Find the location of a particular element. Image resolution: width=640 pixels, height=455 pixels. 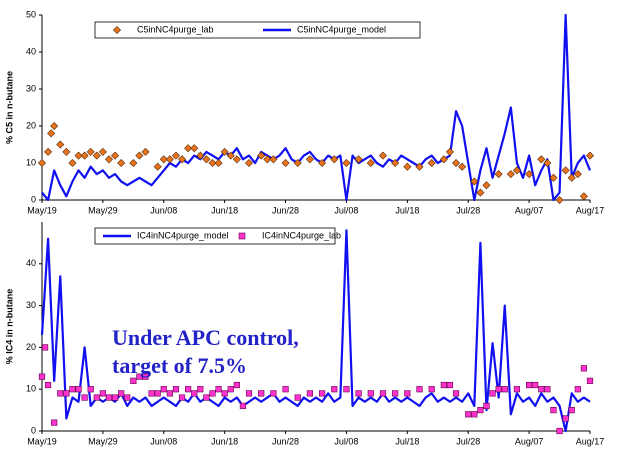

x-tick-label: Jul/18 is located at coordinates (407, 441).